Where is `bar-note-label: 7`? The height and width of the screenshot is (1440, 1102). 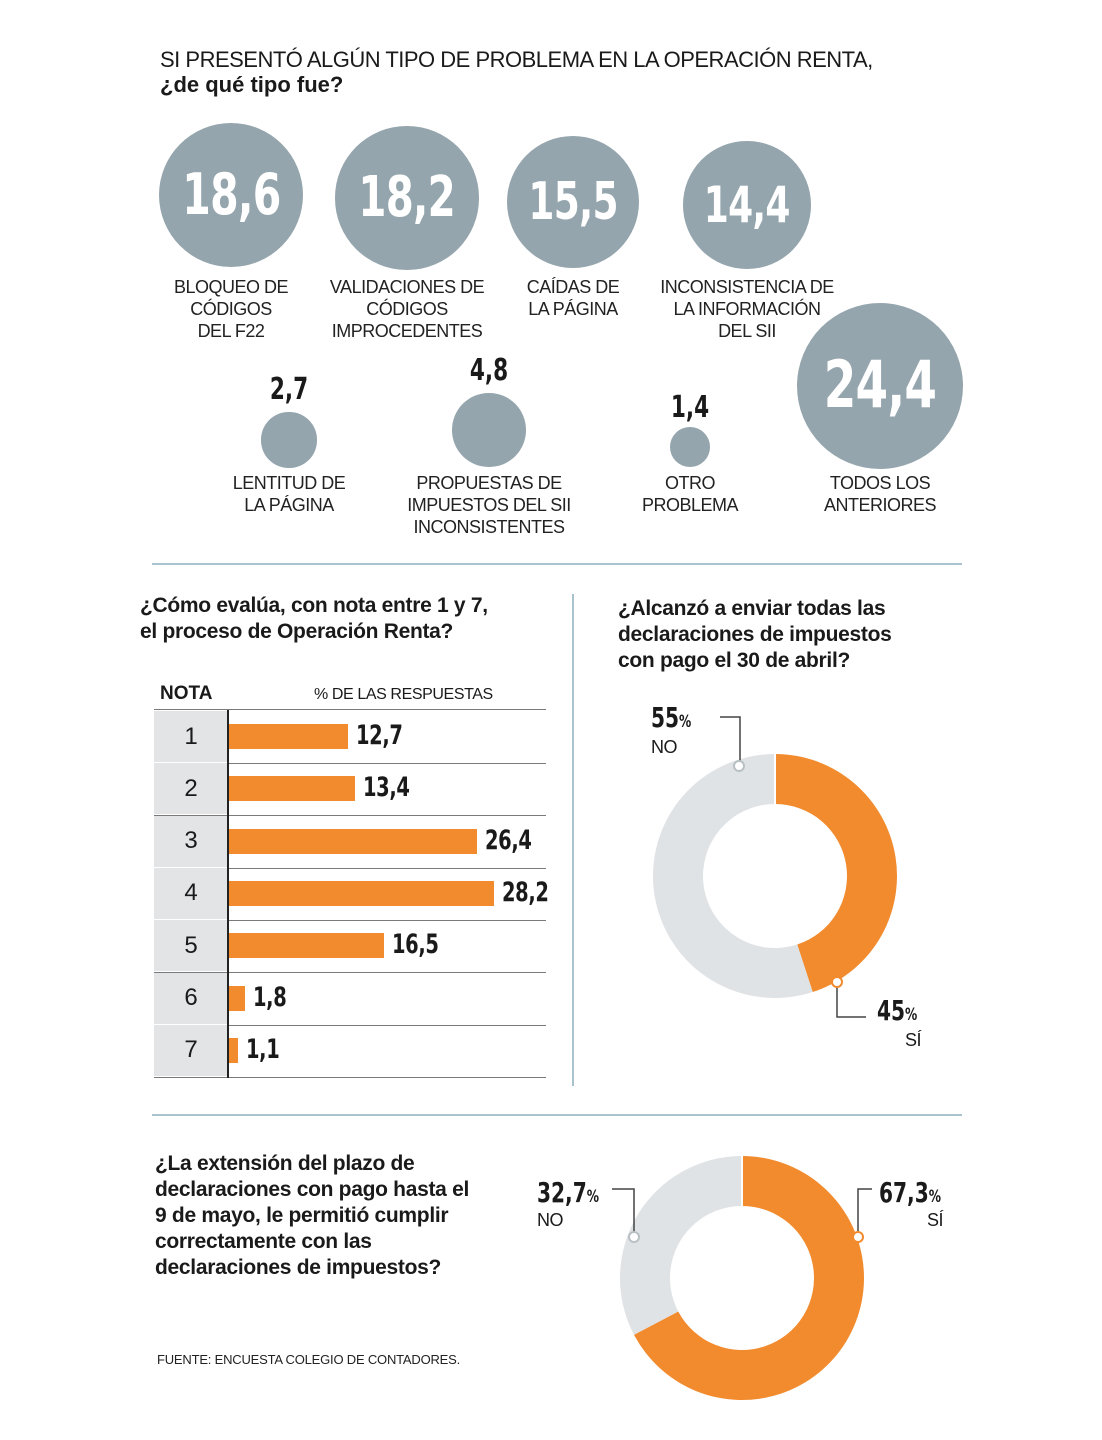
bar-note-label: 7 is located at coordinates (191, 1050).